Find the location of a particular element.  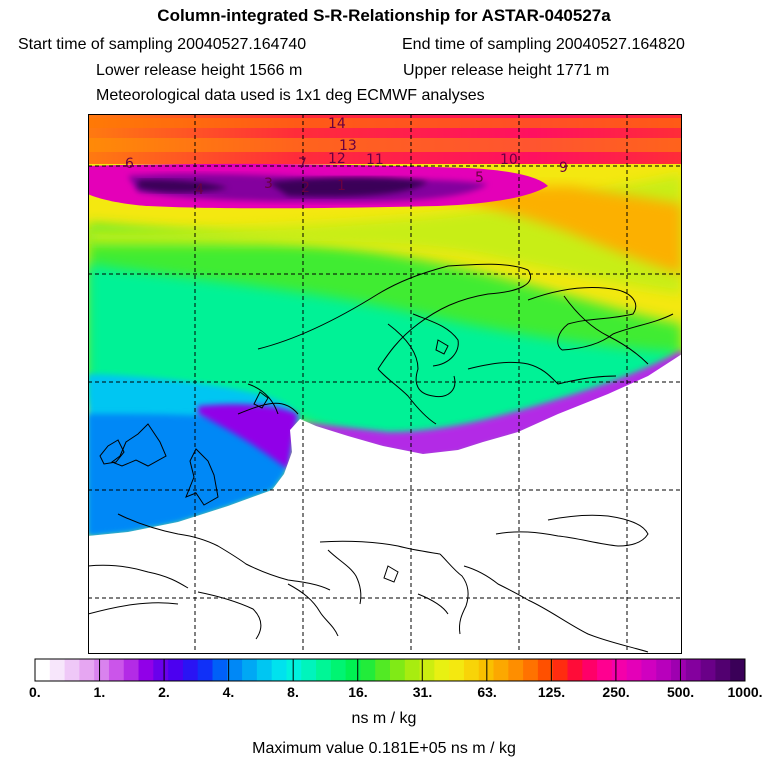

colorbar-tick-label: 8. is located at coordinates (293, 692).